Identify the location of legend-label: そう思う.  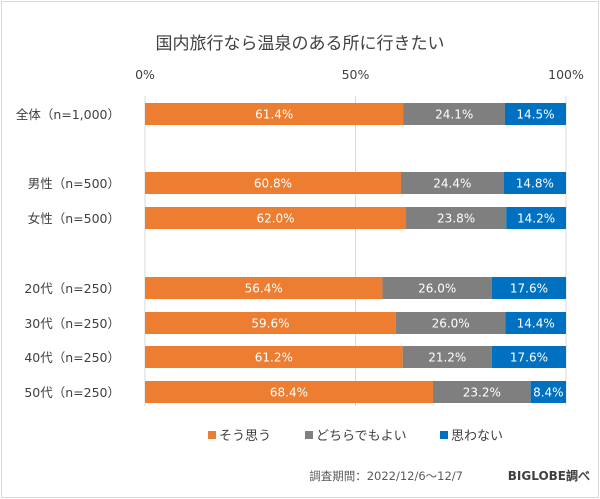
(245, 436).